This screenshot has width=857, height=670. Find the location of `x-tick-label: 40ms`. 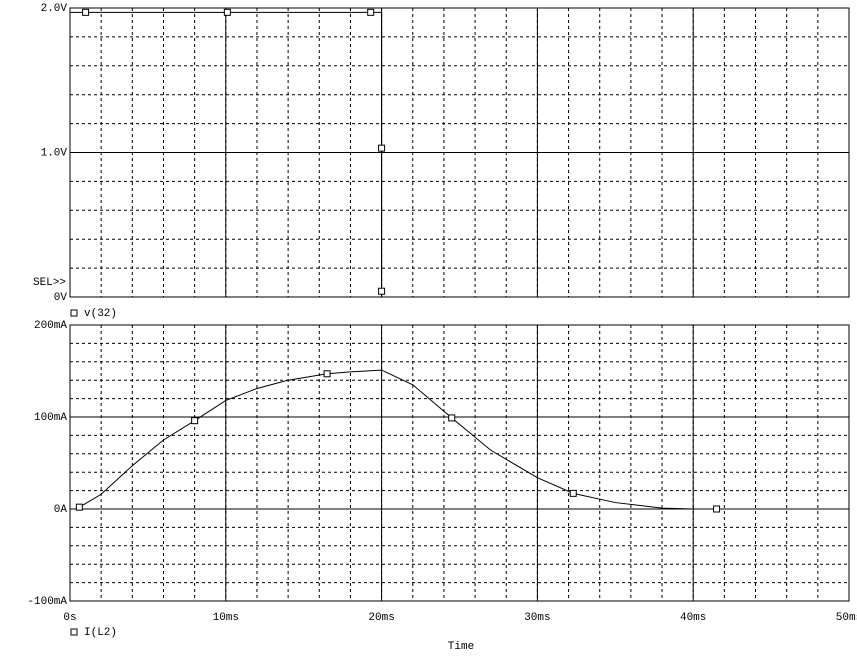

x-tick-label: 40ms is located at coordinates (693, 618).